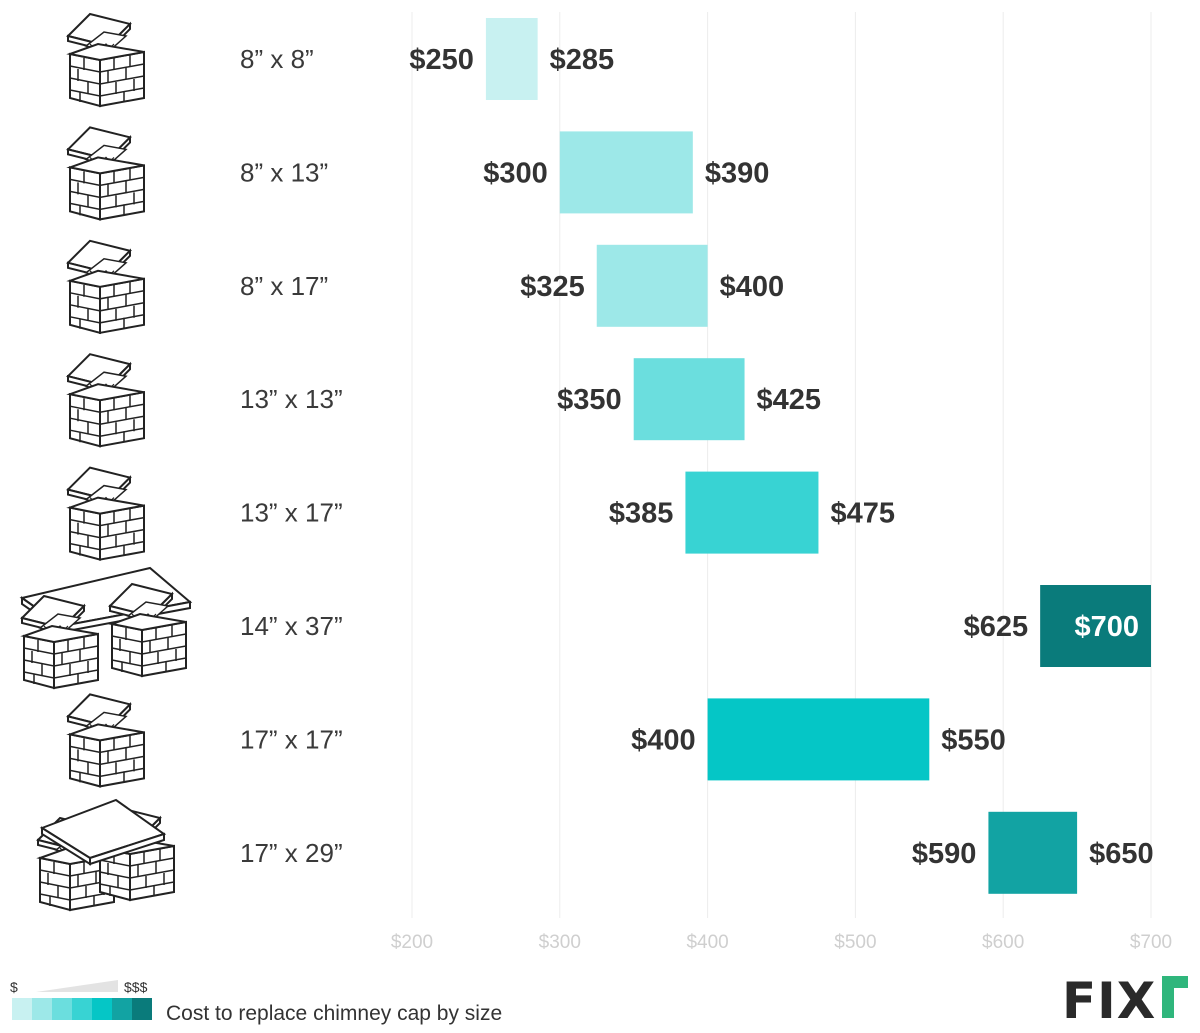  What do you see at coordinates (106, 462) in the screenshot?
I see `row-icons` at bounding box center [106, 462].